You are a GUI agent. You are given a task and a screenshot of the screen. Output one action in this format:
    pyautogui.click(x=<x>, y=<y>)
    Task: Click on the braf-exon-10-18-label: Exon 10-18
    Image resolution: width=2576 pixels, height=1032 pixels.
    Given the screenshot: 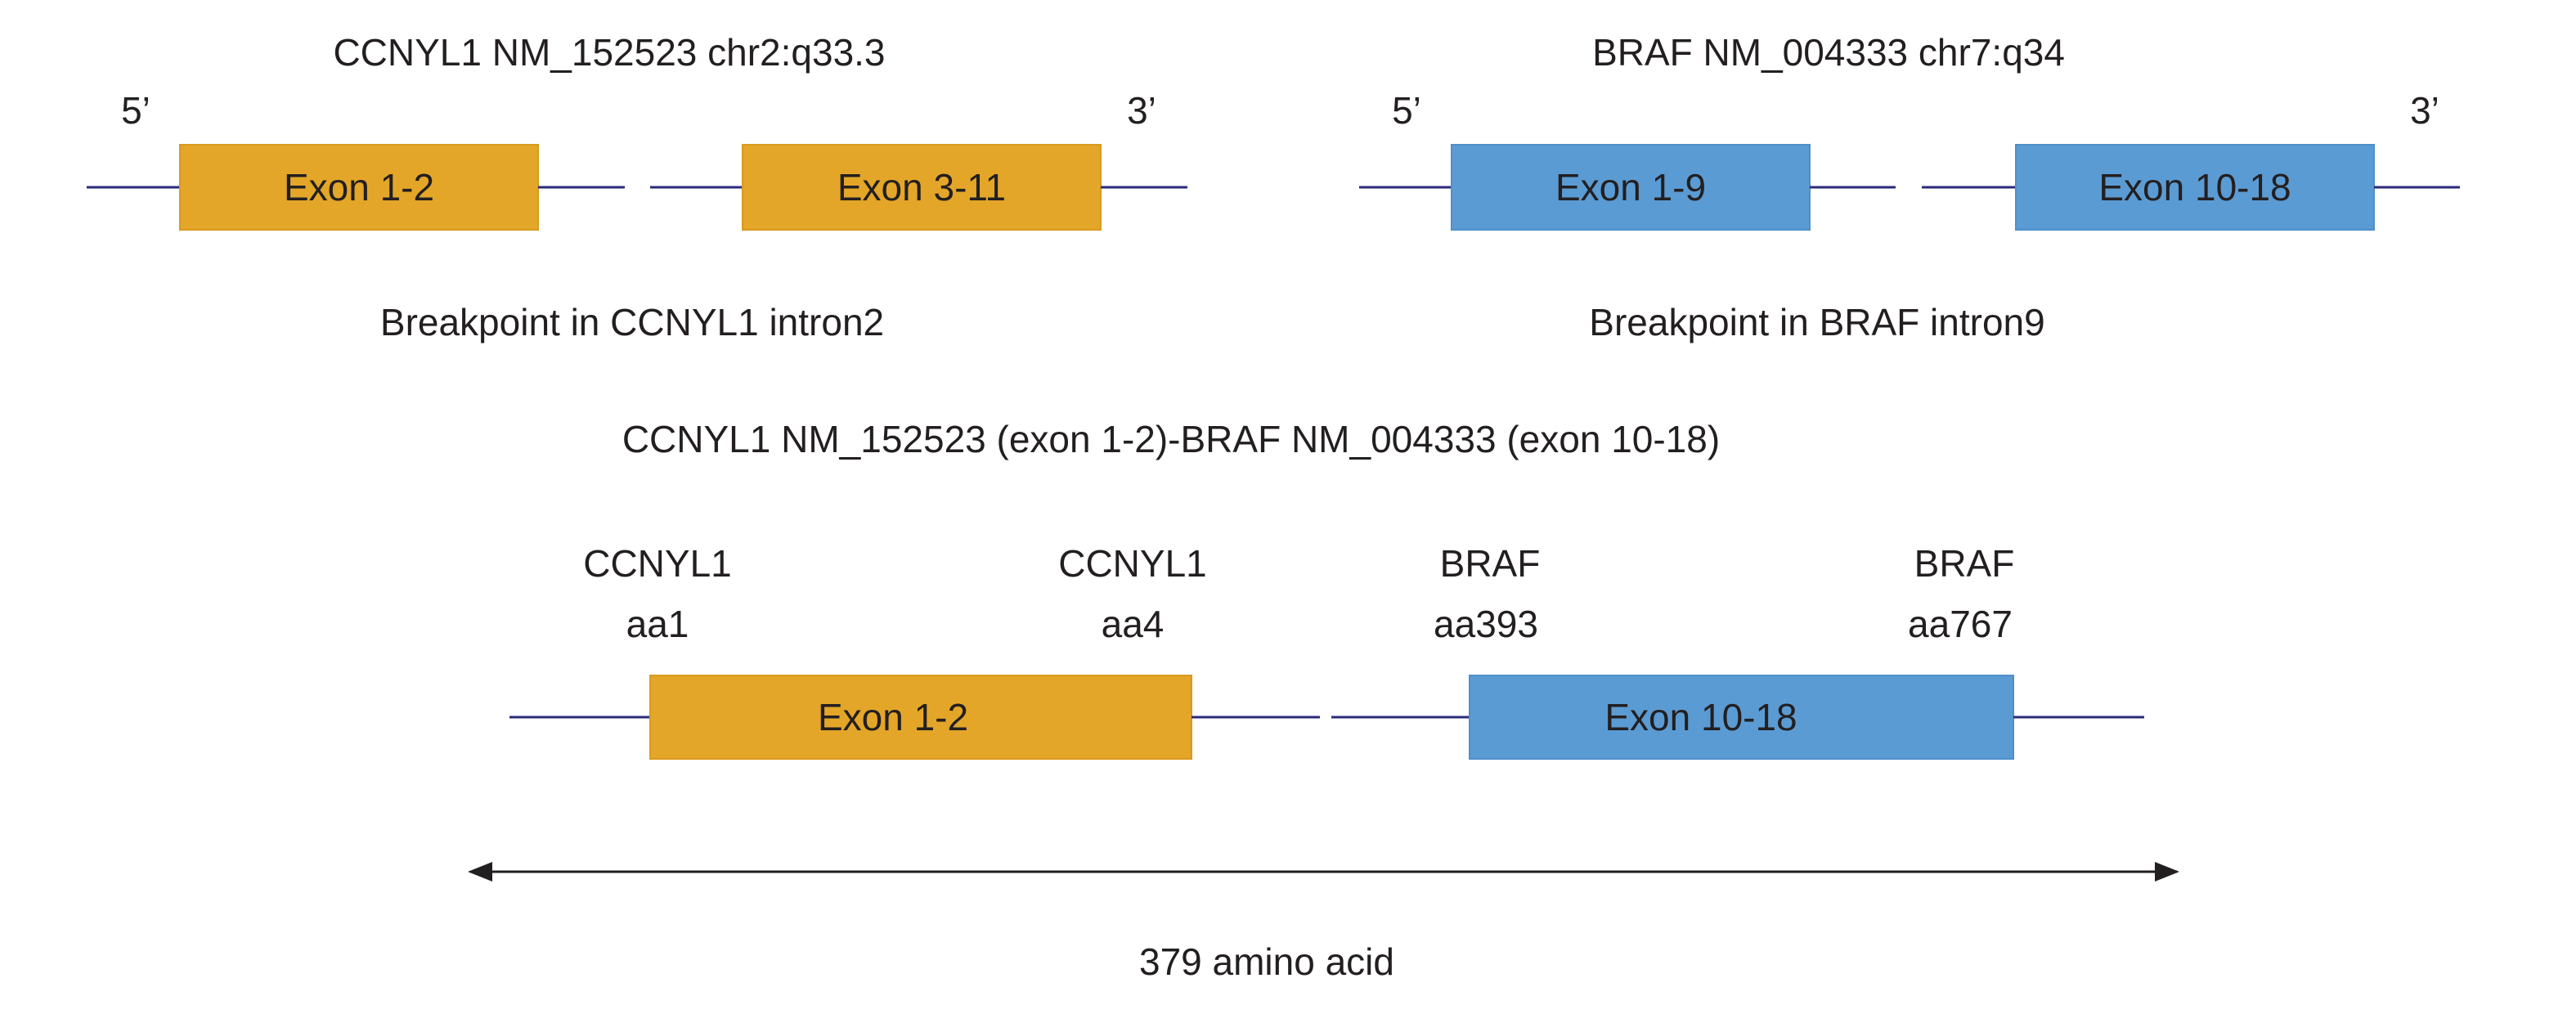 What is the action you would take?
    pyautogui.click(x=2194, y=187)
    